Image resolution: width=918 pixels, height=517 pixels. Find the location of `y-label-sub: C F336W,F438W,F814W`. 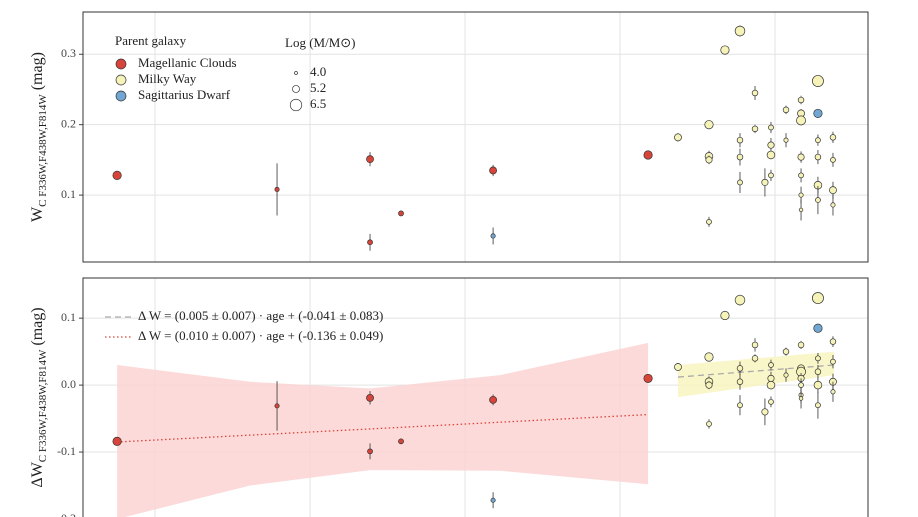

y-label-sub: C F336W,F438W,F814W is located at coordinates (43, 405).